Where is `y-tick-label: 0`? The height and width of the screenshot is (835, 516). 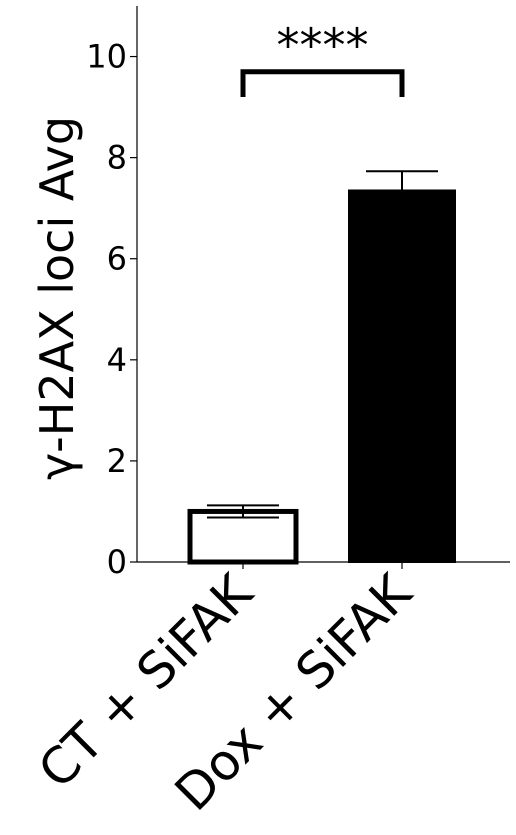
y-tick-label: 0 is located at coordinates (117, 562).